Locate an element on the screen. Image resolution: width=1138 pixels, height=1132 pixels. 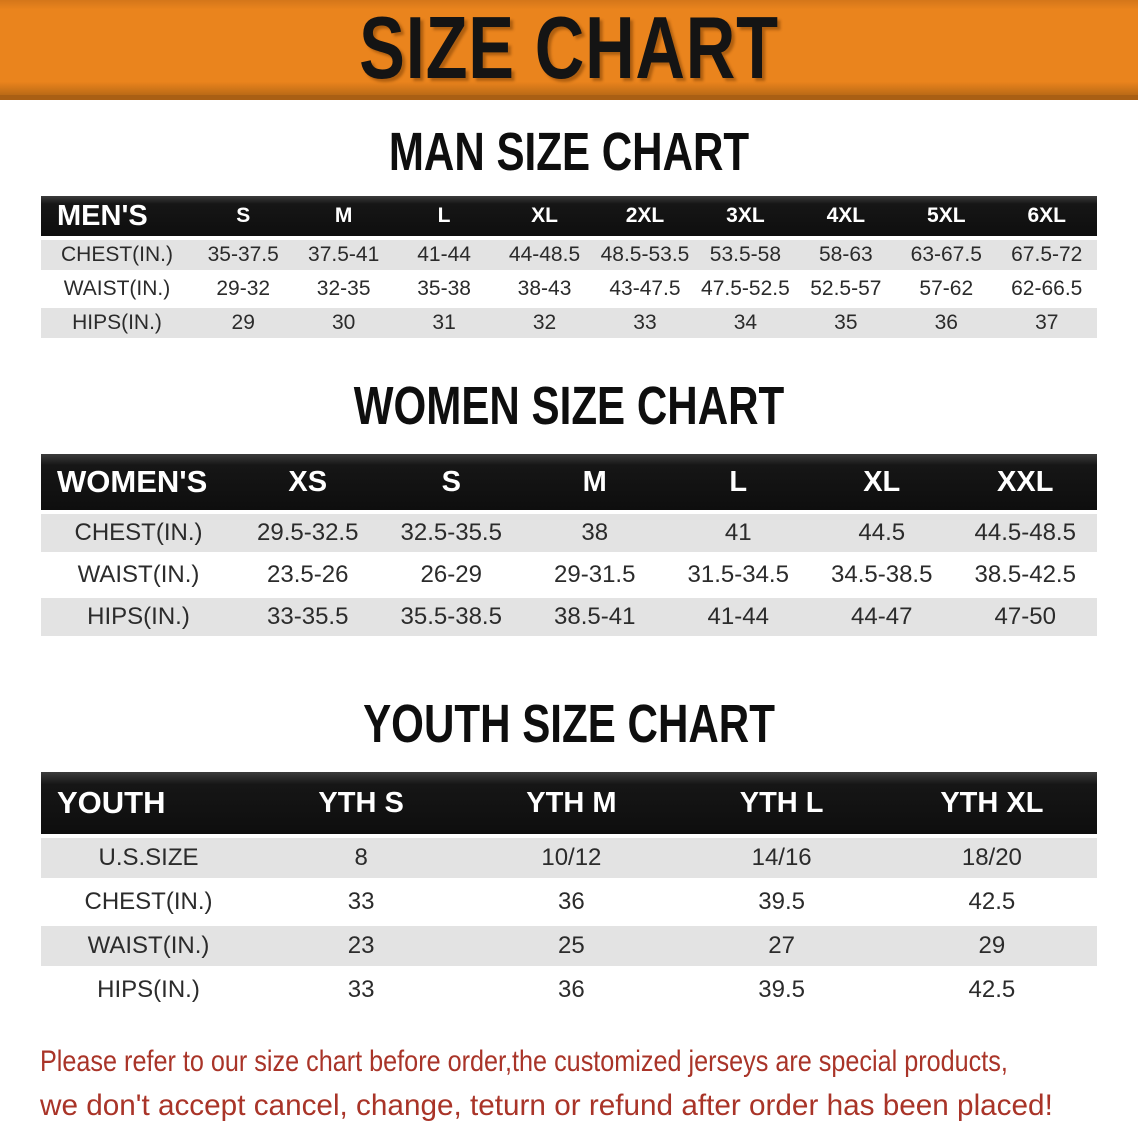
size-column-header: M is located at coordinates (595, 482).